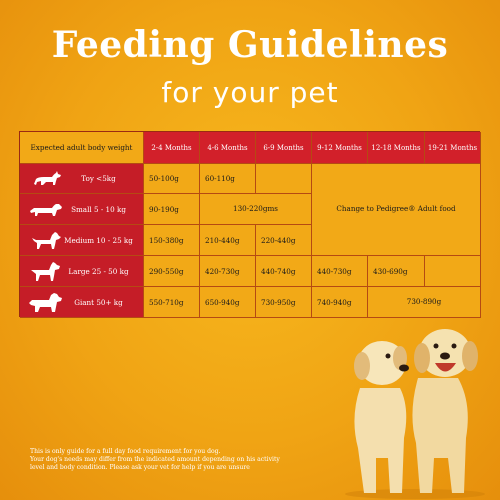 Image resolution: width=500 pixels, height=500 pixels. I want to click on table-cell: 550-710g, so click(172, 302).